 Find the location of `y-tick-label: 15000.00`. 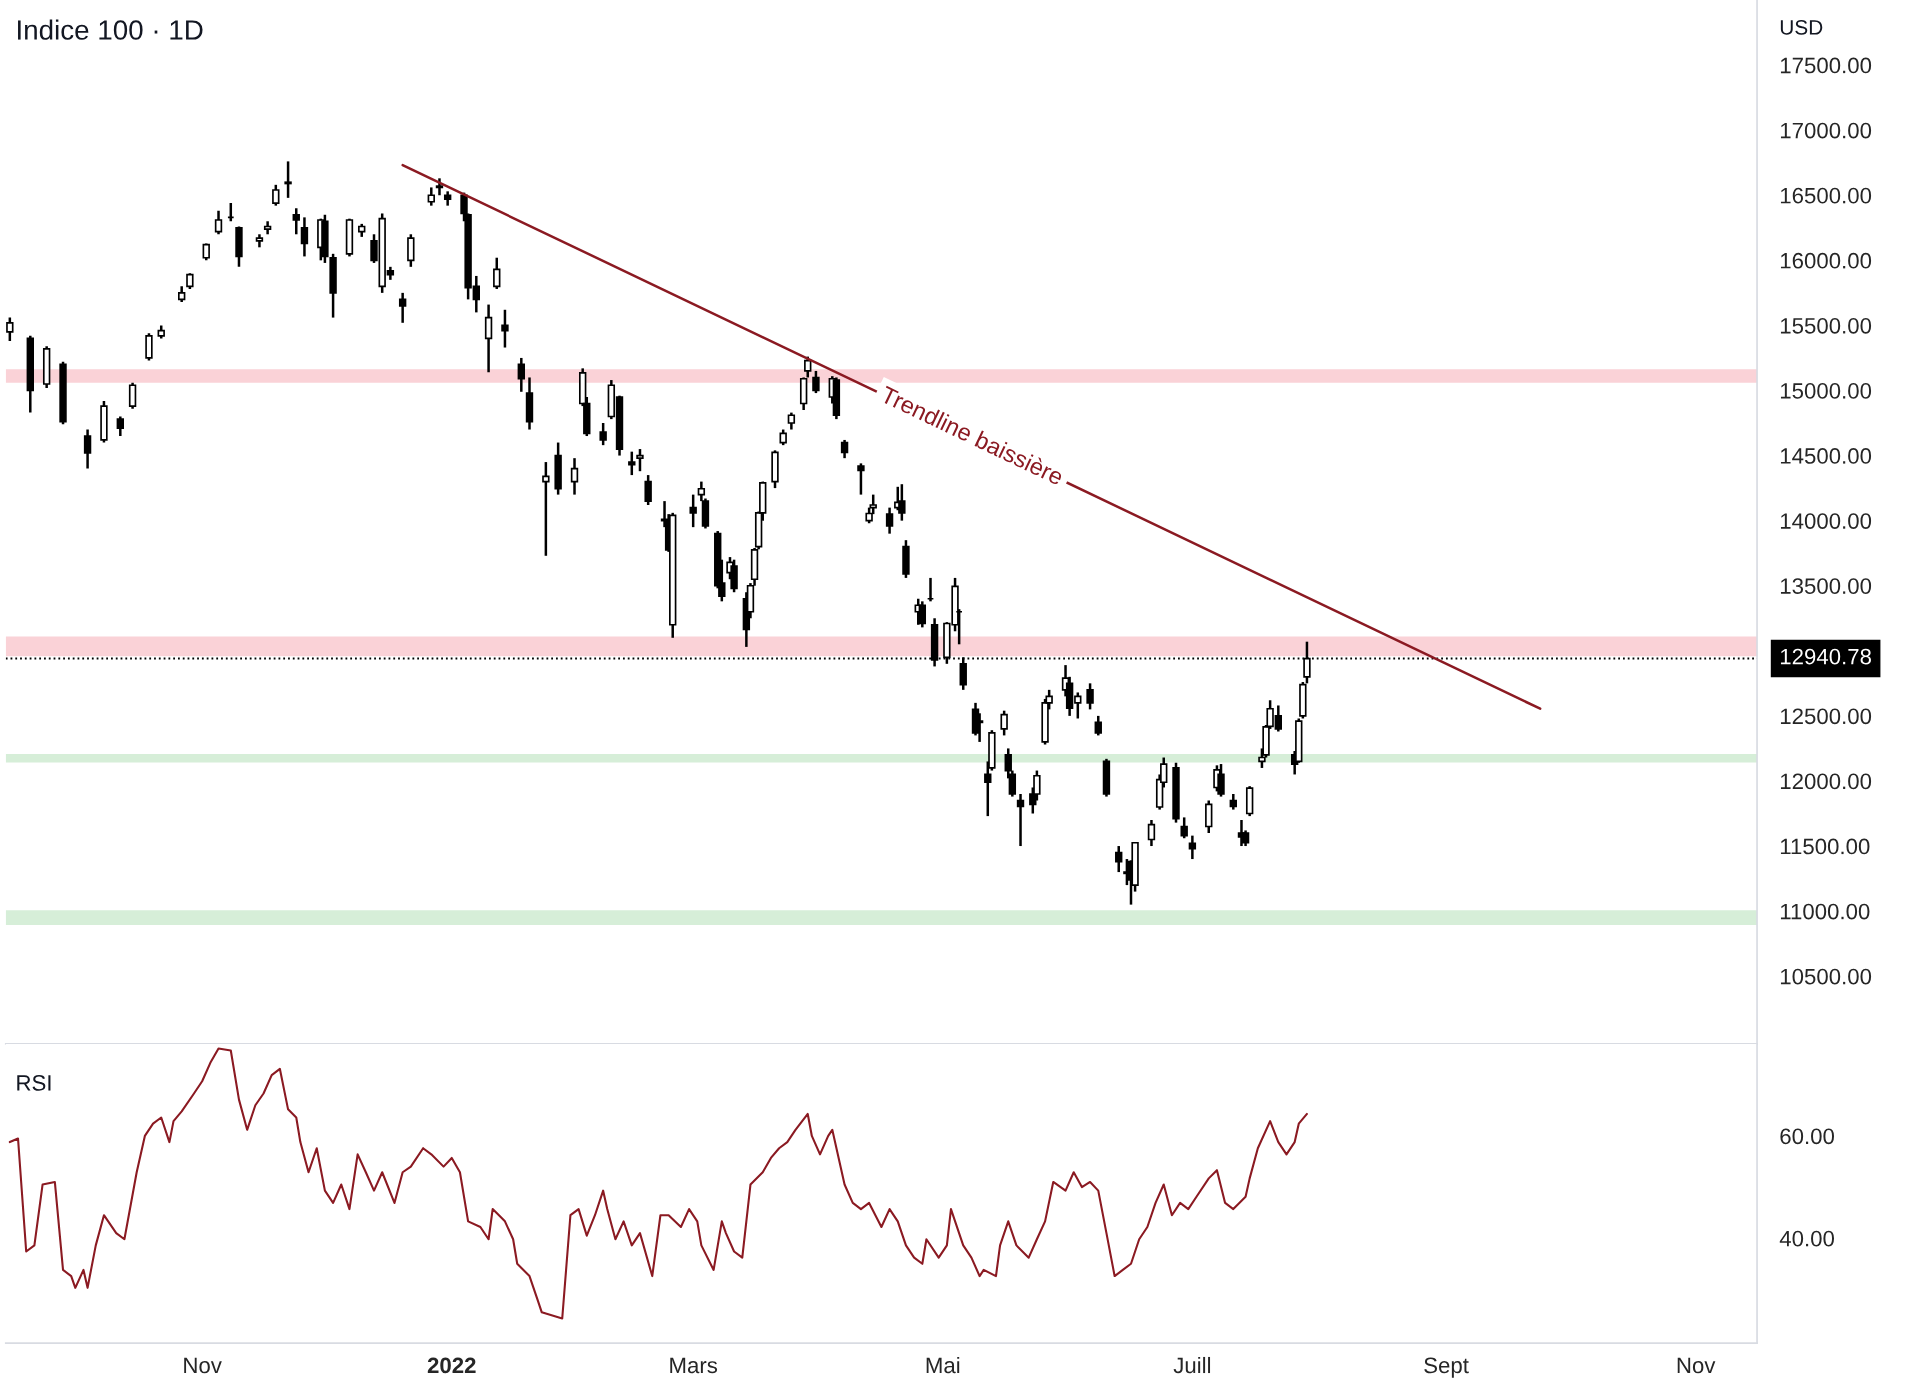

y-tick-label: 15000.00 is located at coordinates (1826, 391).